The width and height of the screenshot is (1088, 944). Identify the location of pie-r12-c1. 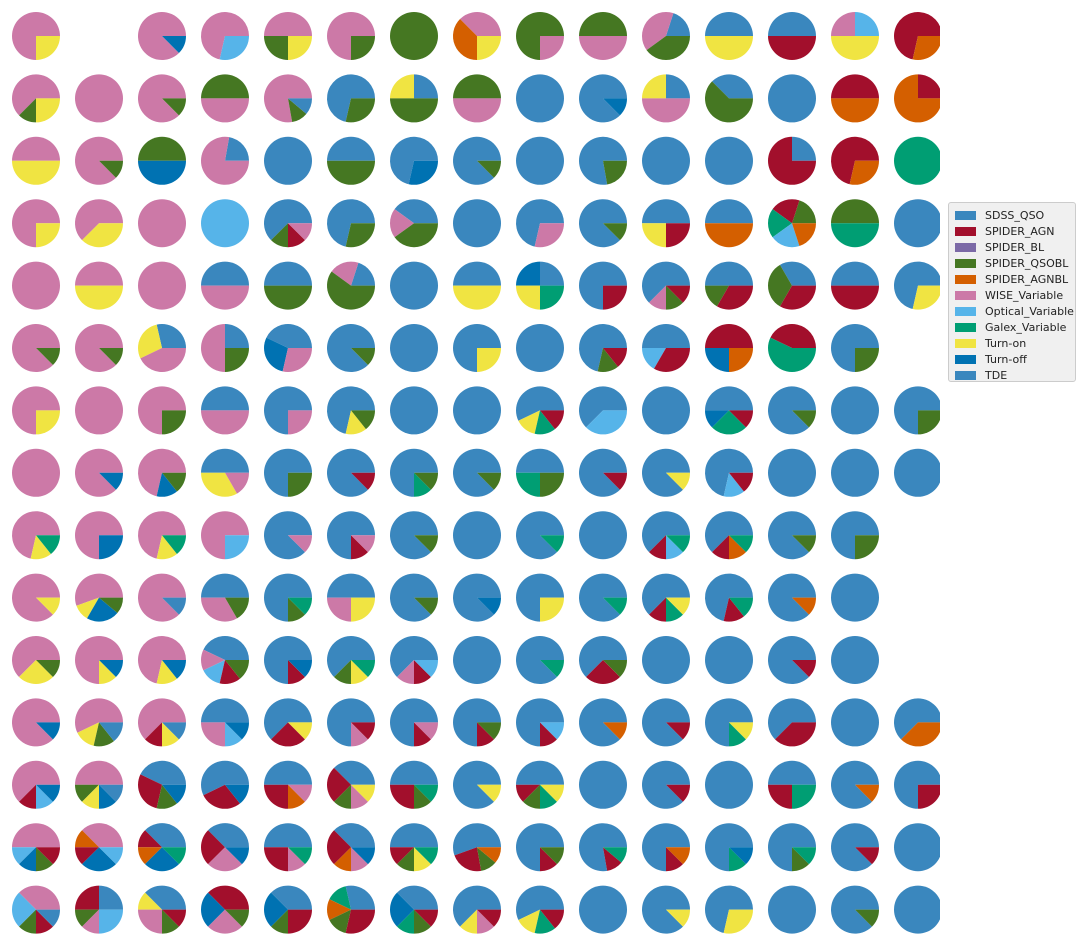
(99, 784).